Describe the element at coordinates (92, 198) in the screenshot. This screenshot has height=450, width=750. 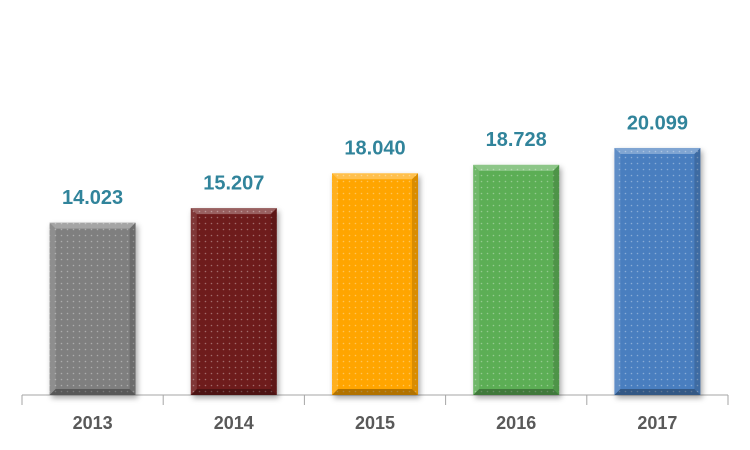
I see `value-label: 14.023` at that location.